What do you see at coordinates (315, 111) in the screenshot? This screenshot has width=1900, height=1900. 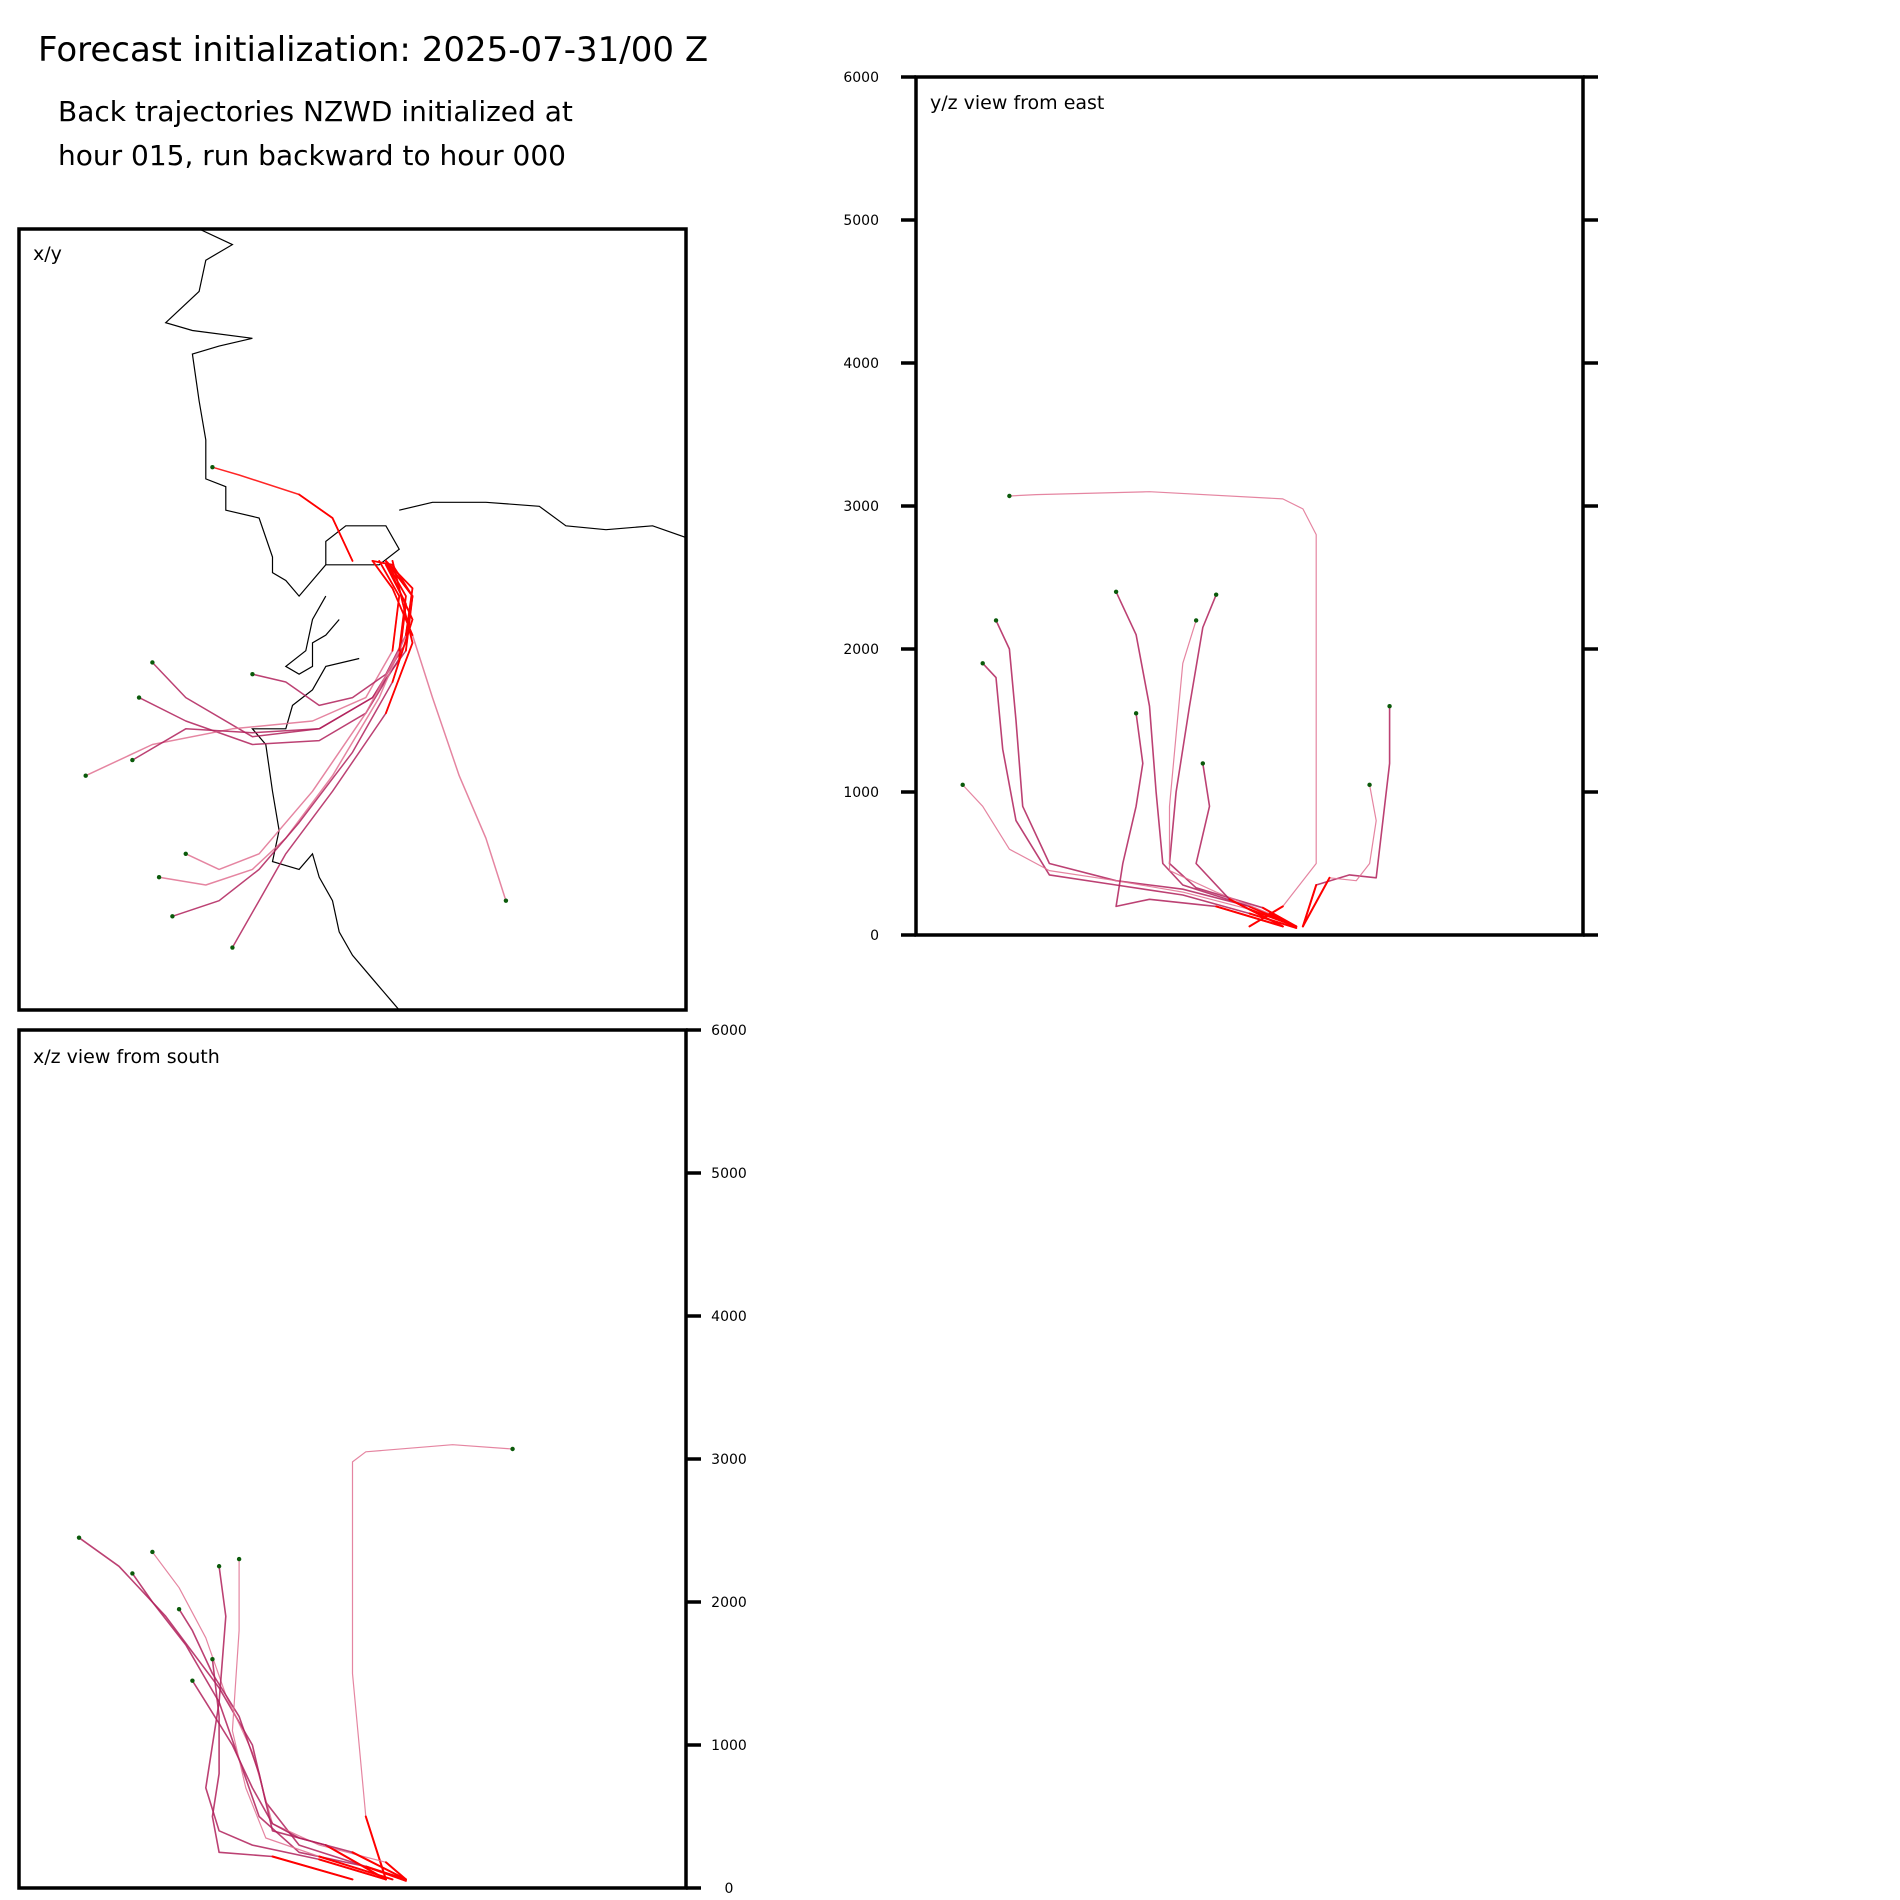 I see `figure-subtitle-line: Back trajectories NZWD initialized at` at bounding box center [315, 111].